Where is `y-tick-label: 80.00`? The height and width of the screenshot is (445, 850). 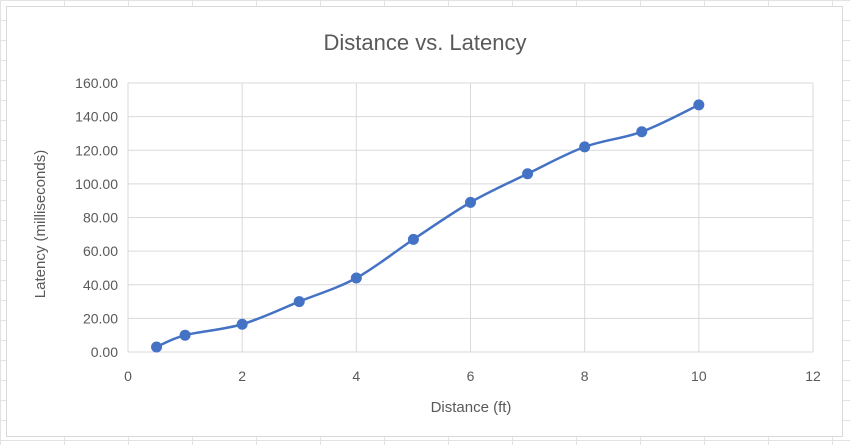 y-tick-label: 80.00 is located at coordinates (100, 218).